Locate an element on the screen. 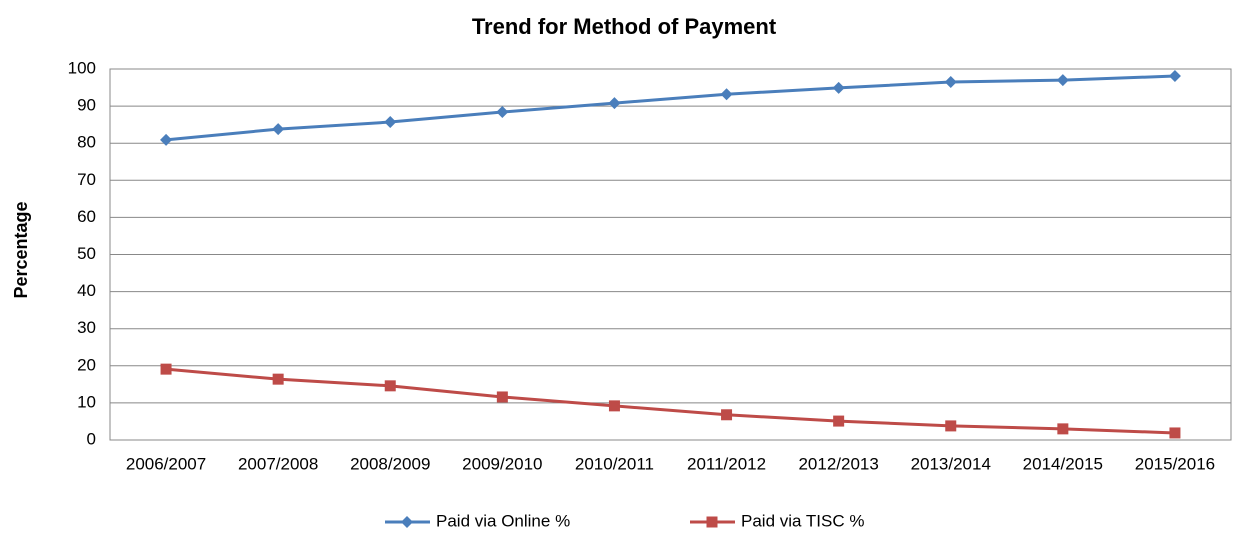 This screenshot has width=1236, height=538. y-tick-label: 20 is located at coordinates (86, 364).